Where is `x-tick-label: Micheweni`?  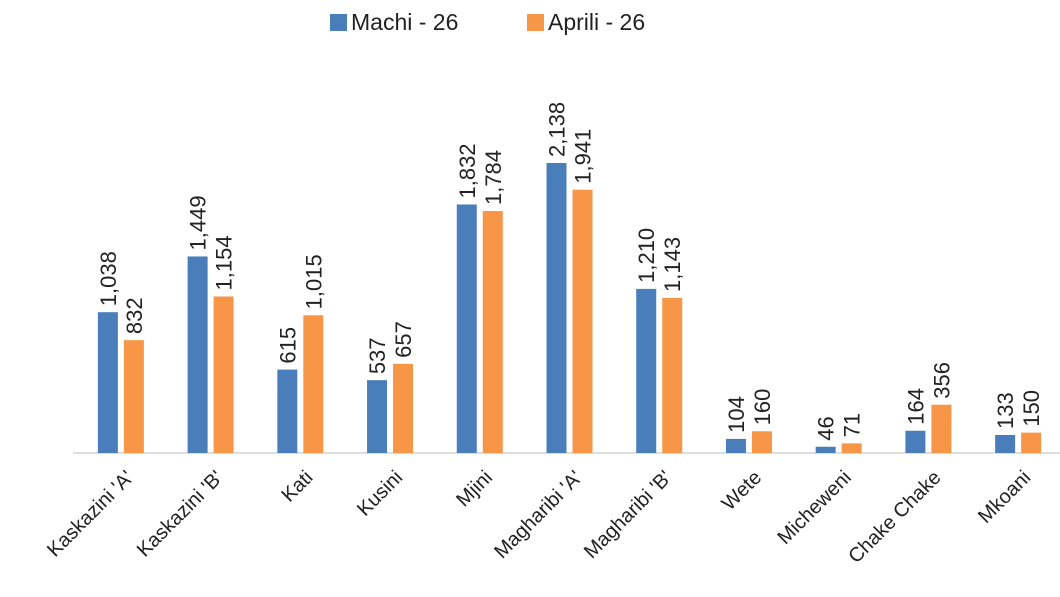
x-tick-label: Micheweni is located at coordinates (814, 508).